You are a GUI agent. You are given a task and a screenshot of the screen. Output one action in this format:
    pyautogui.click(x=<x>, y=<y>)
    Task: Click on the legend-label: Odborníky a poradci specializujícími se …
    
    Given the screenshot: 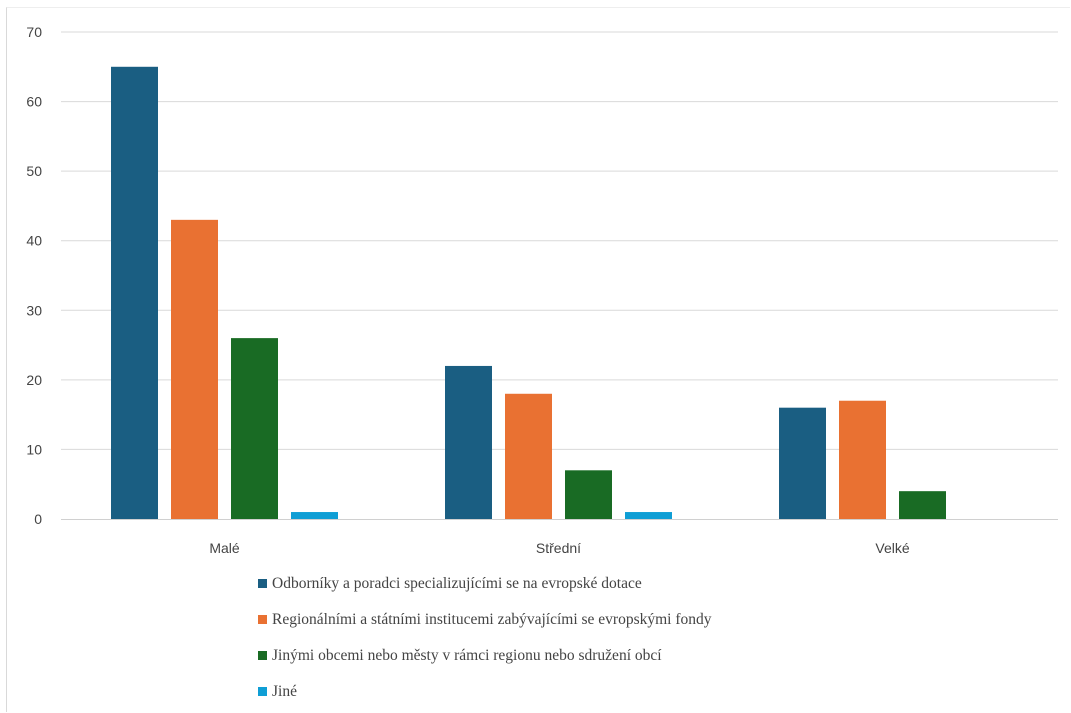 What is the action you would take?
    pyautogui.click(x=457, y=583)
    